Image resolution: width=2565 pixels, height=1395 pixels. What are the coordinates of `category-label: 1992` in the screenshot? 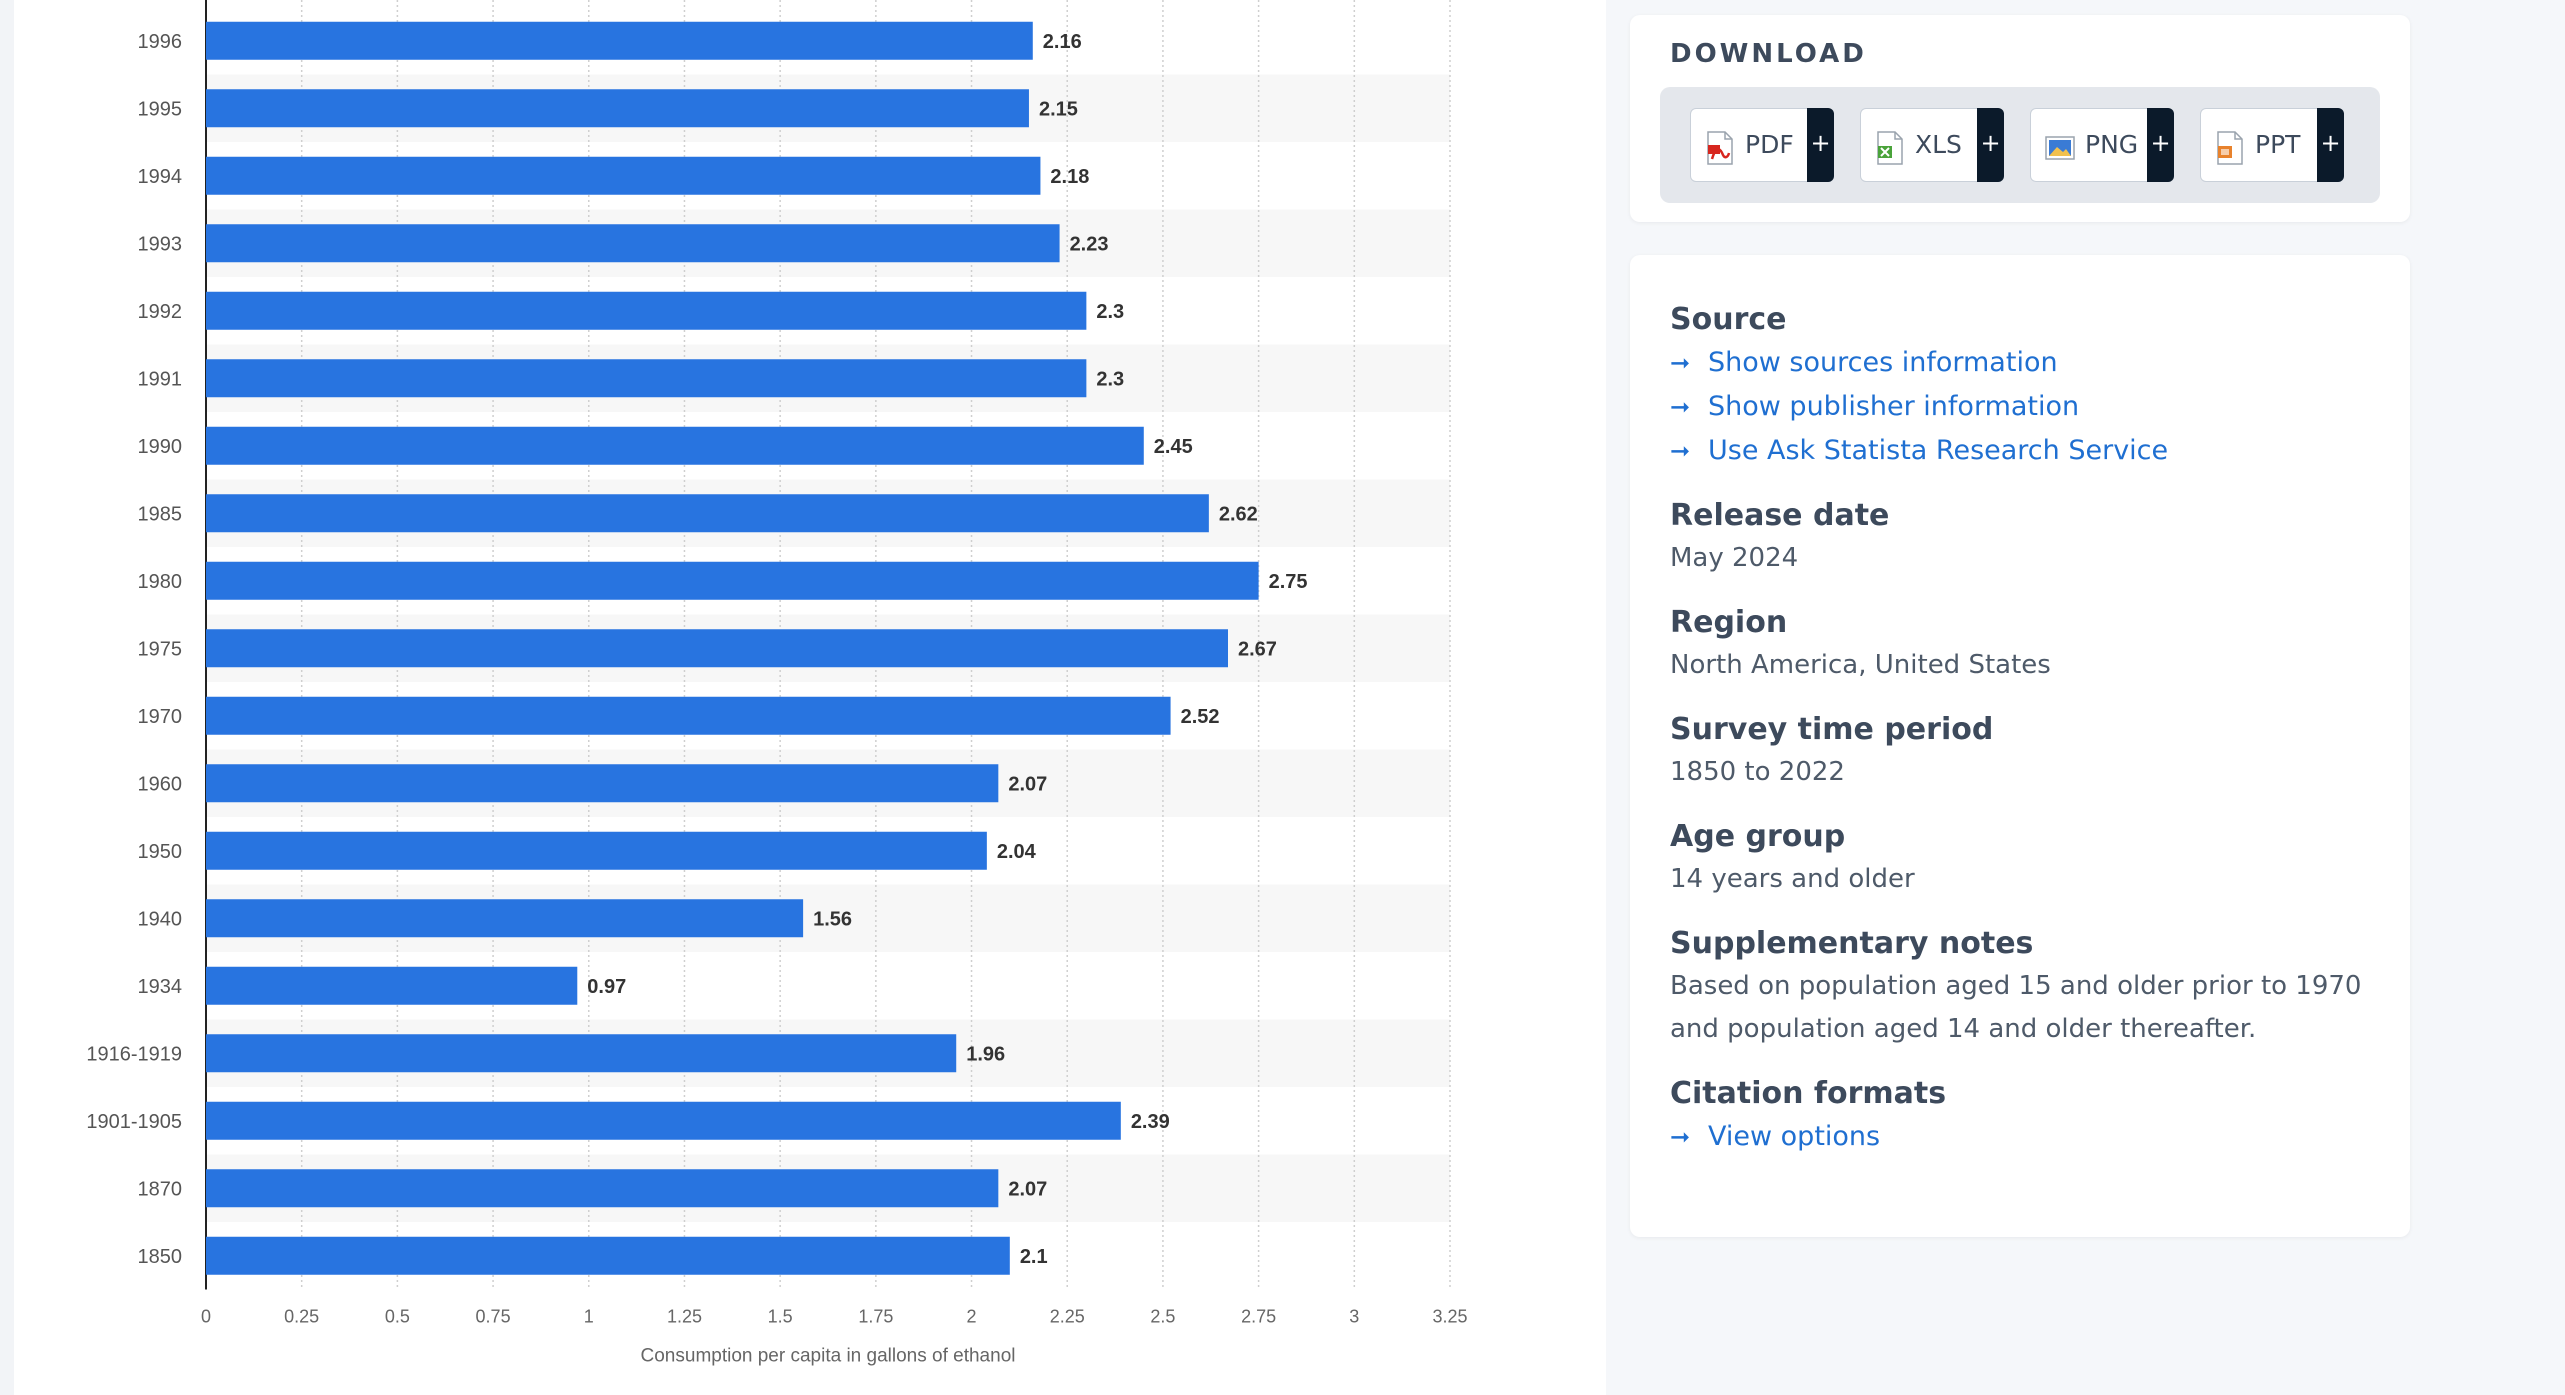 It's located at (160, 312).